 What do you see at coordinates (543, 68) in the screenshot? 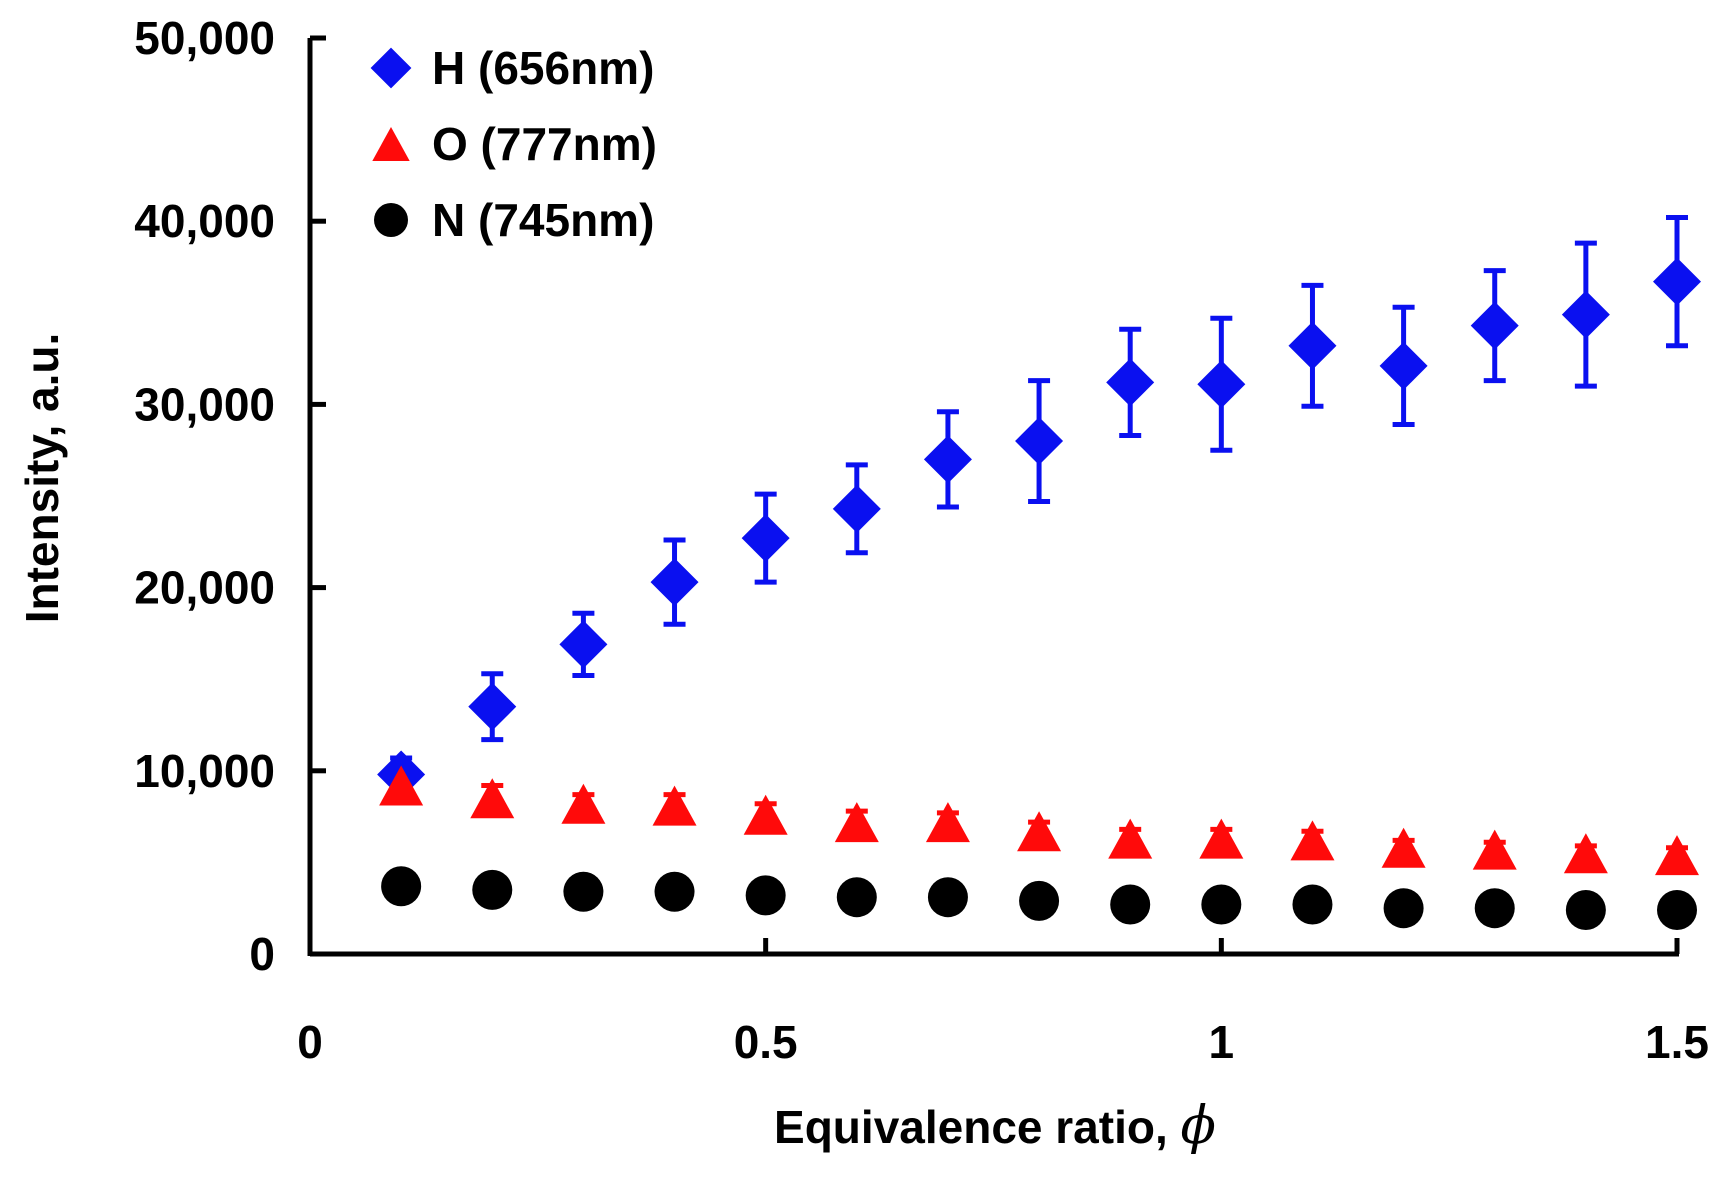
I see `legend-label-h: H (656nm)` at bounding box center [543, 68].